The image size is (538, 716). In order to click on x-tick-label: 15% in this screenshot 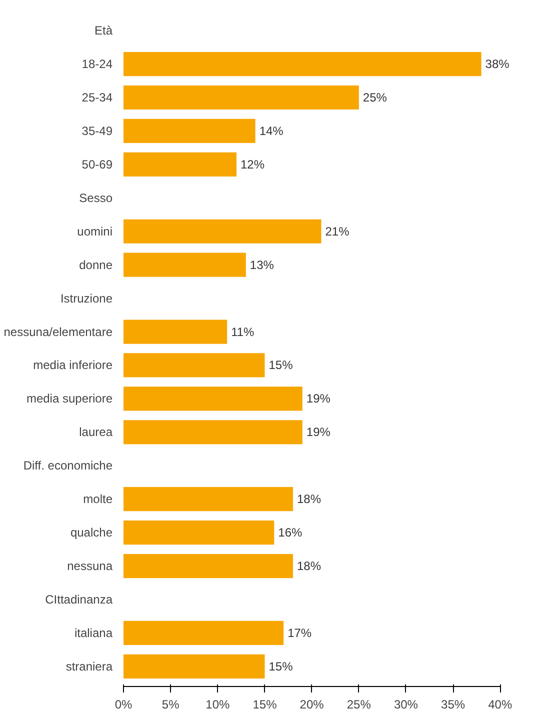, I will do `click(265, 705)`.